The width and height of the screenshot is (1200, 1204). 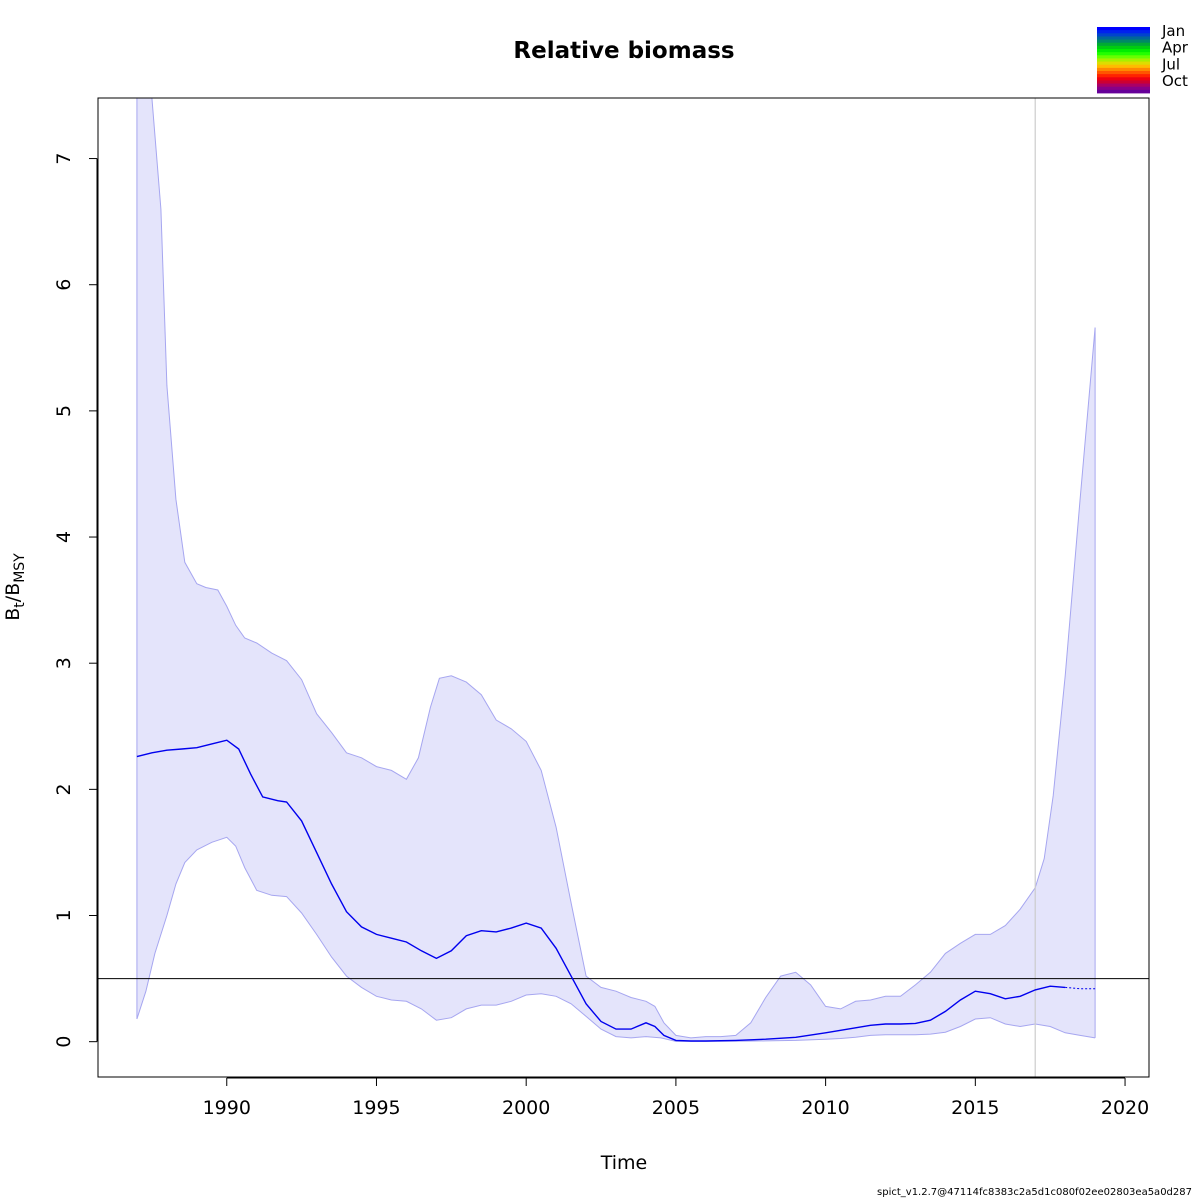 I want to click on y-axis-label-sub-t: t, so click(x=20, y=605).